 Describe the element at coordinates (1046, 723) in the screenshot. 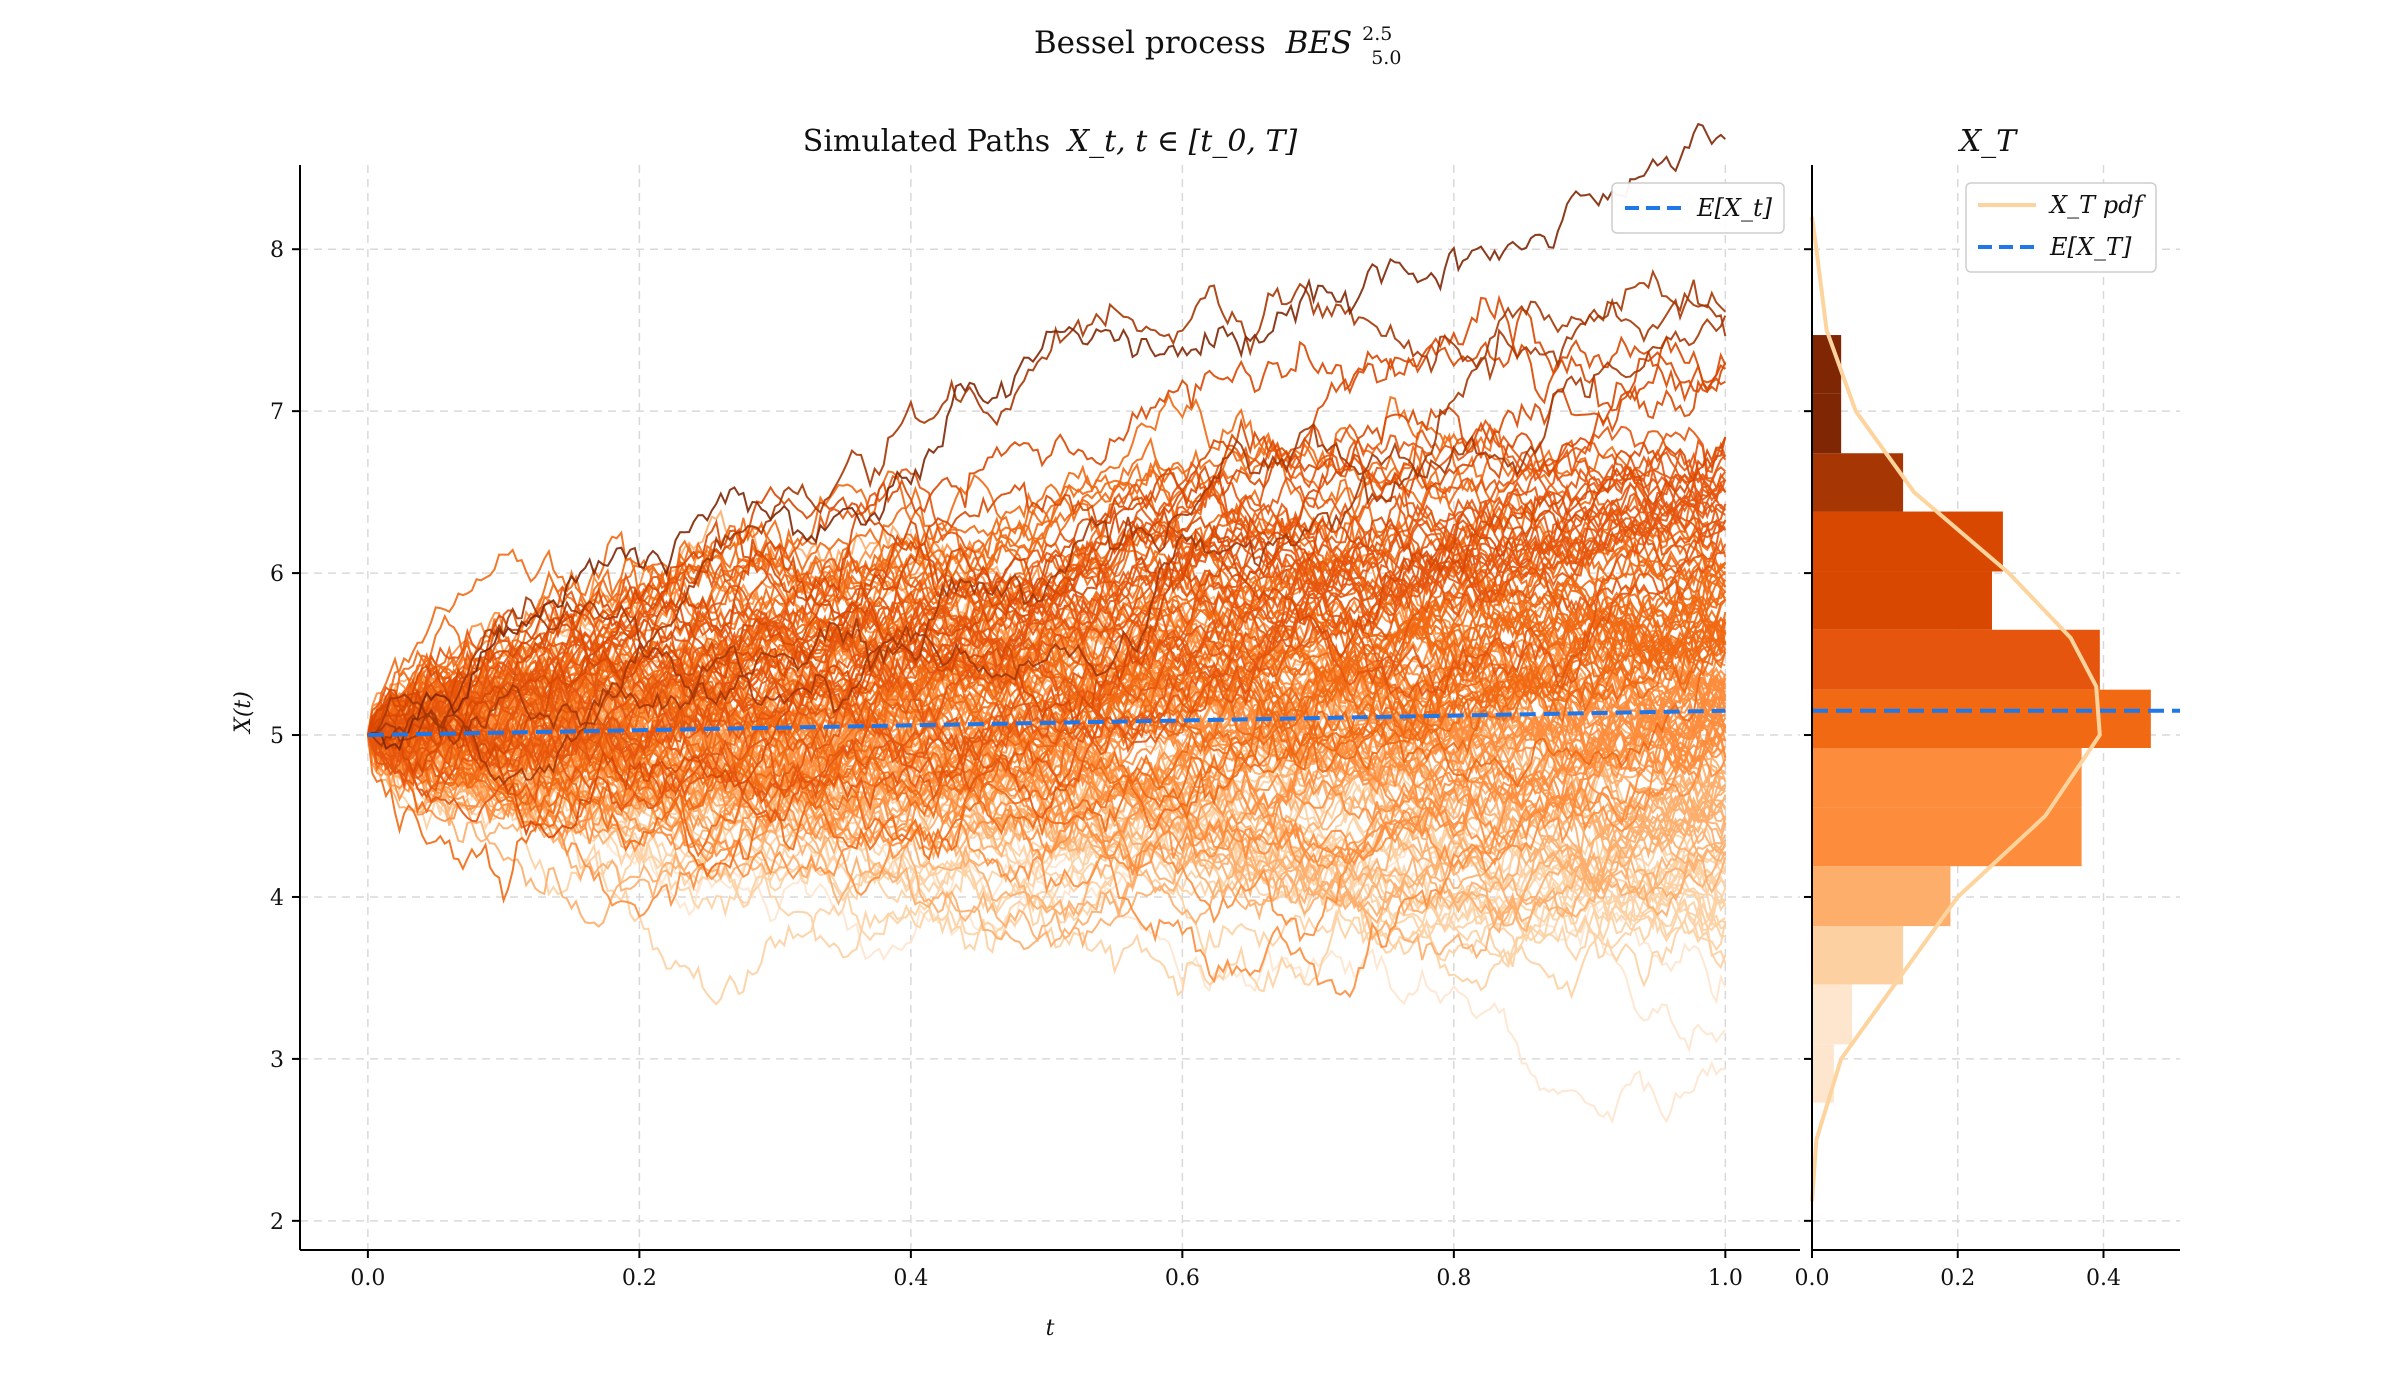

I see `expected-value-line` at that location.